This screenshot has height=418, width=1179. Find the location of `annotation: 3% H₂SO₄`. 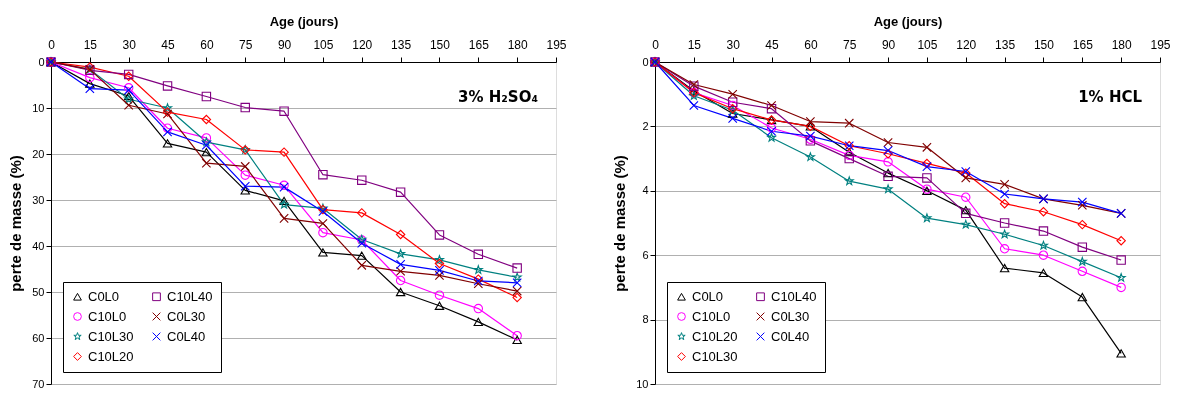

annotation: 3% H₂SO₄ is located at coordinates (498, 97).